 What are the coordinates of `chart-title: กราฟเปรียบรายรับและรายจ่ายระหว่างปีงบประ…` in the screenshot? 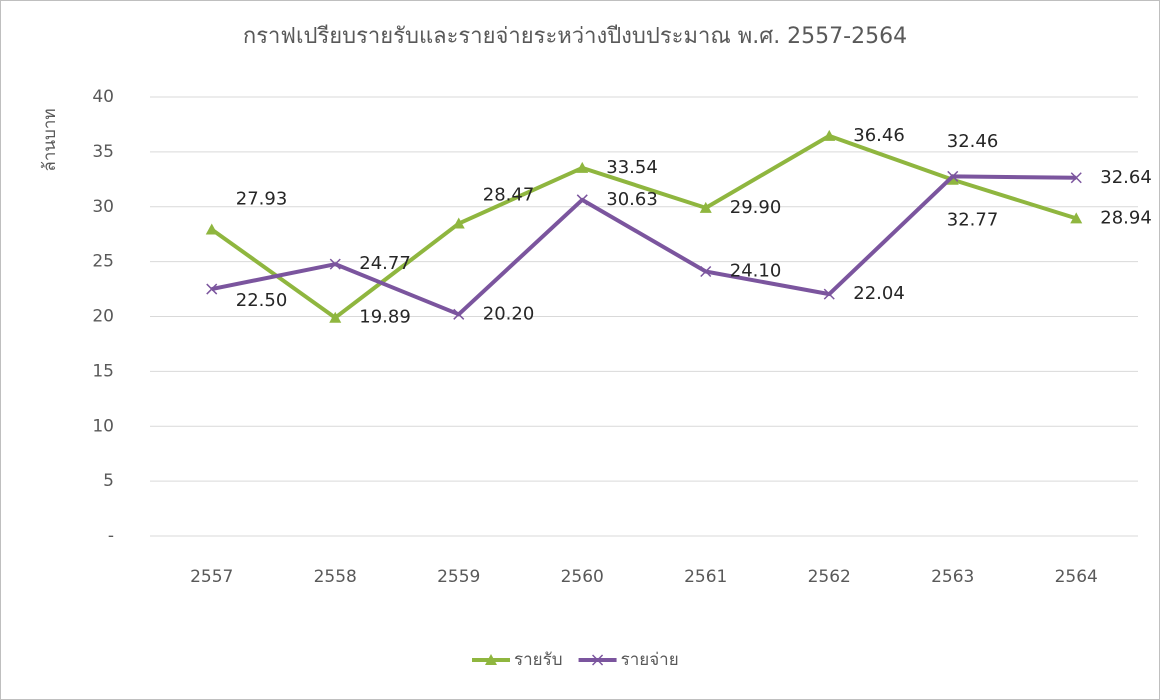 It's located at (575, 36).